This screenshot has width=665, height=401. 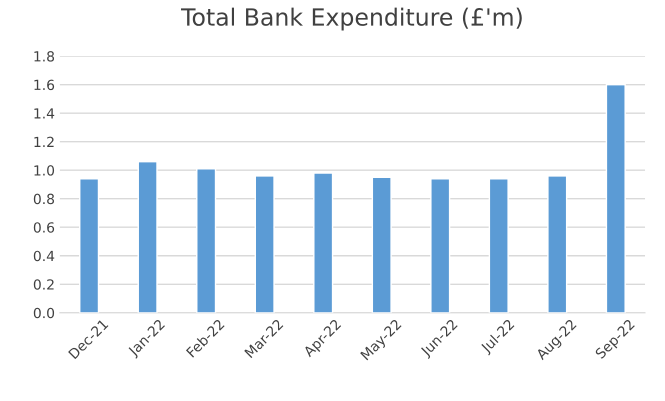 What do you see at coordinates (44, 170) in the screenshot?
I see `y-tick-label: 1.0` at bounding box center [44, 170].